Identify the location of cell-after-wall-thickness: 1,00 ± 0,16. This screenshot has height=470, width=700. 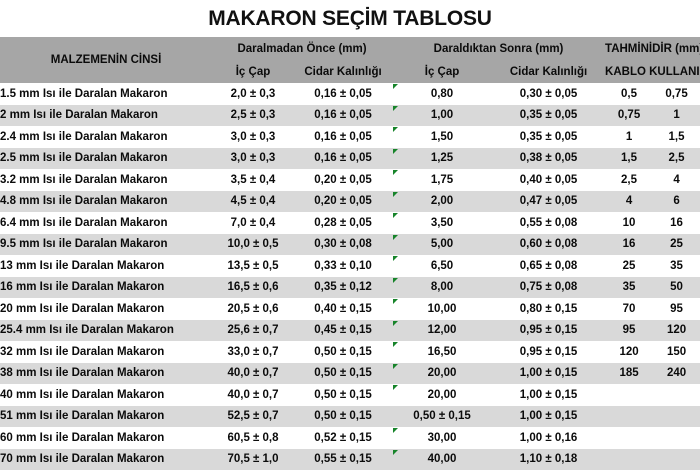
(548, 438).